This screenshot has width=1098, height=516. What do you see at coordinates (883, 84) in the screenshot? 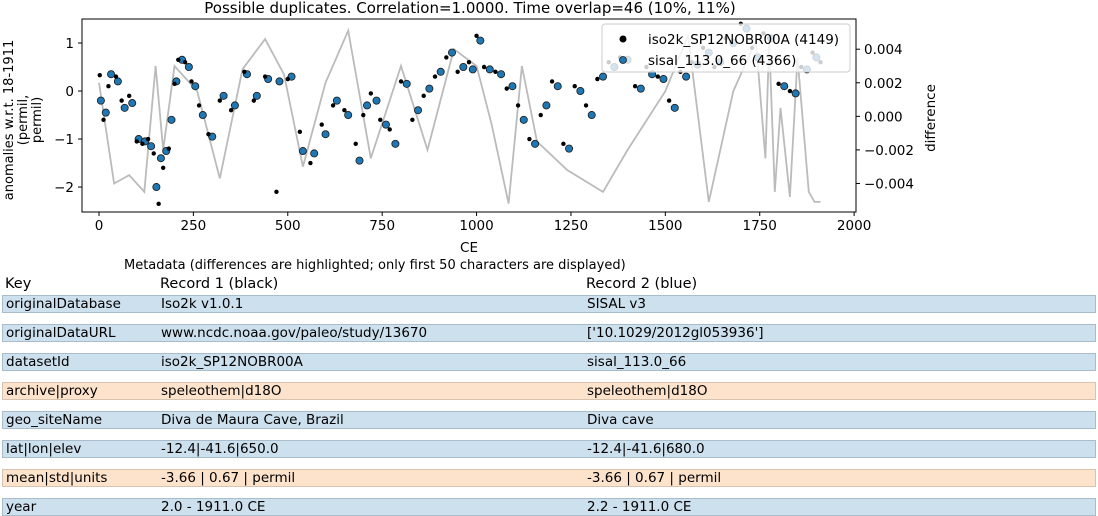
I see `y2-tick-label: 0.002` at bounding box center [883, 84].